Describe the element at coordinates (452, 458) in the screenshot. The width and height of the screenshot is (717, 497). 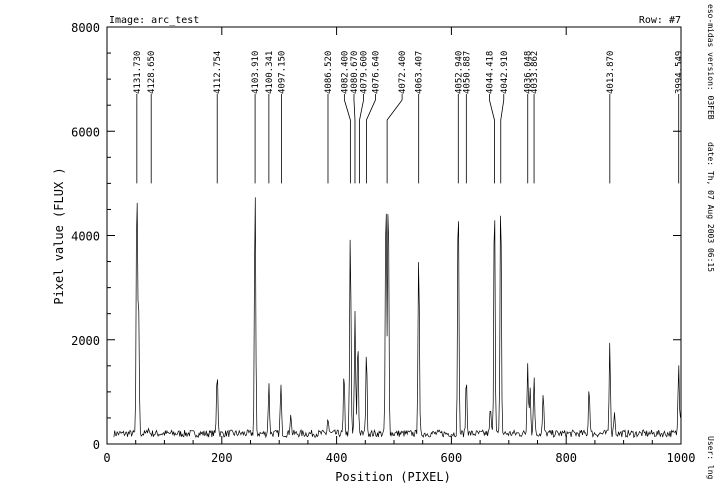
I see `x-tick-label: 600` at that location.